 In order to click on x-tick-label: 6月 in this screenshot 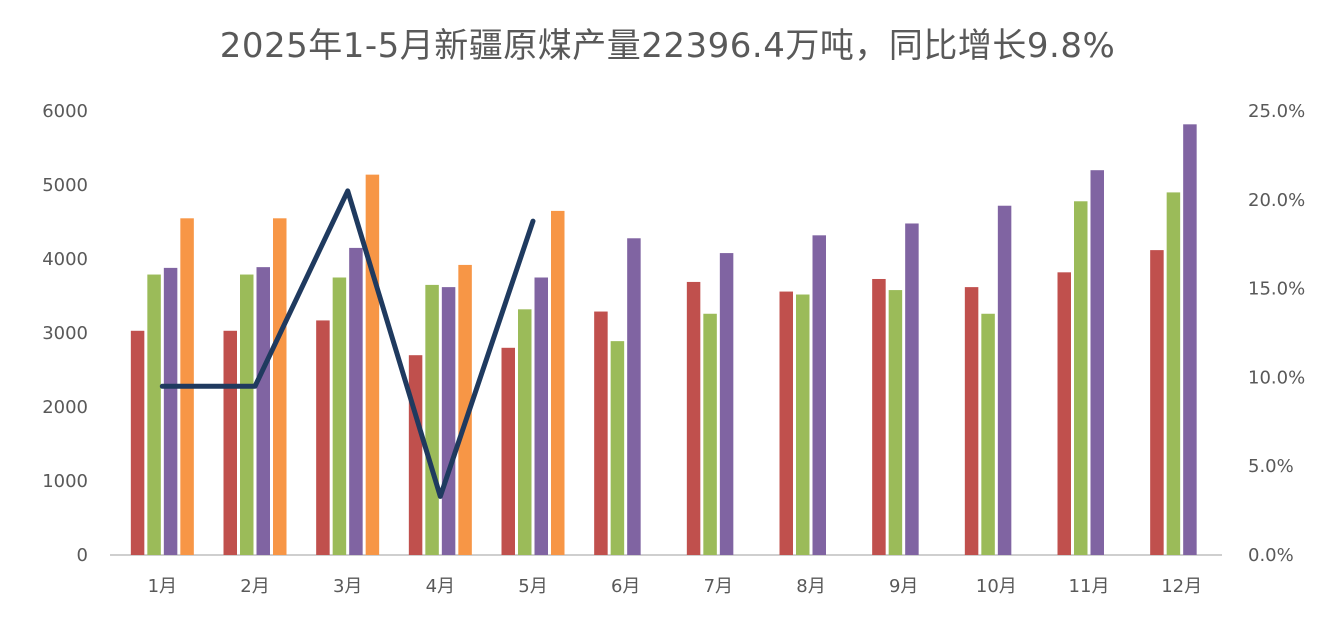, I will do `click(625, 586)`.